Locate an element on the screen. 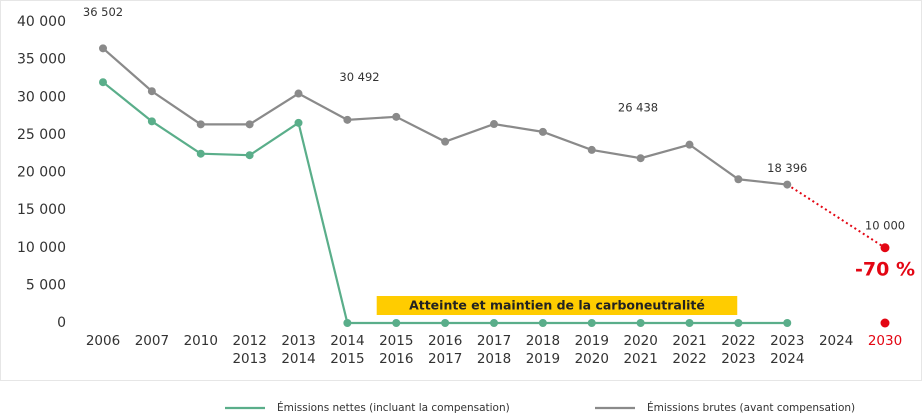 The image size is (922, 417). x-tick-label: 2010 is located at coordinates (200, 341).